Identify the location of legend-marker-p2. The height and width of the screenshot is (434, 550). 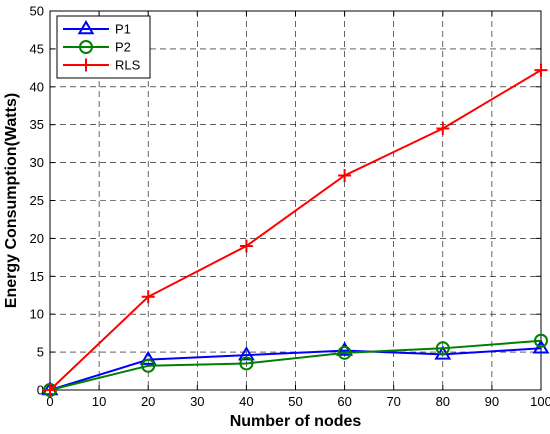
(86, 47).